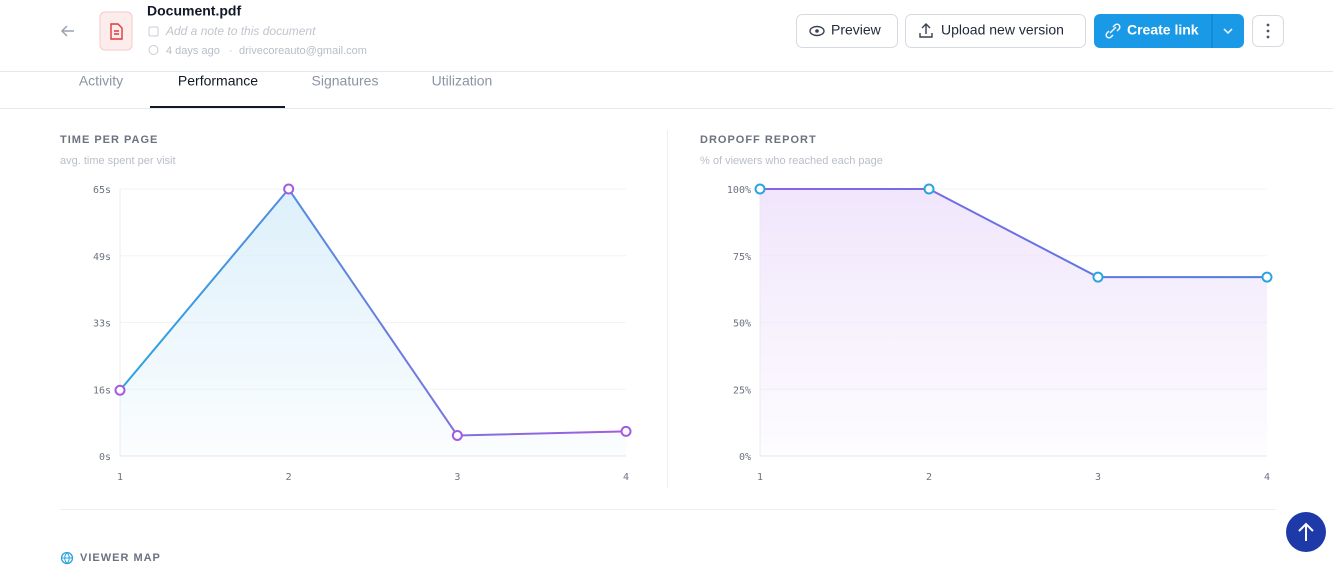 Image resolution: width=1333 pixels, height=573 pixels. What do you see at coordinates (462, 81) in the screenshot?
I see `tab: Utilization` at bounding box center [462, 81].